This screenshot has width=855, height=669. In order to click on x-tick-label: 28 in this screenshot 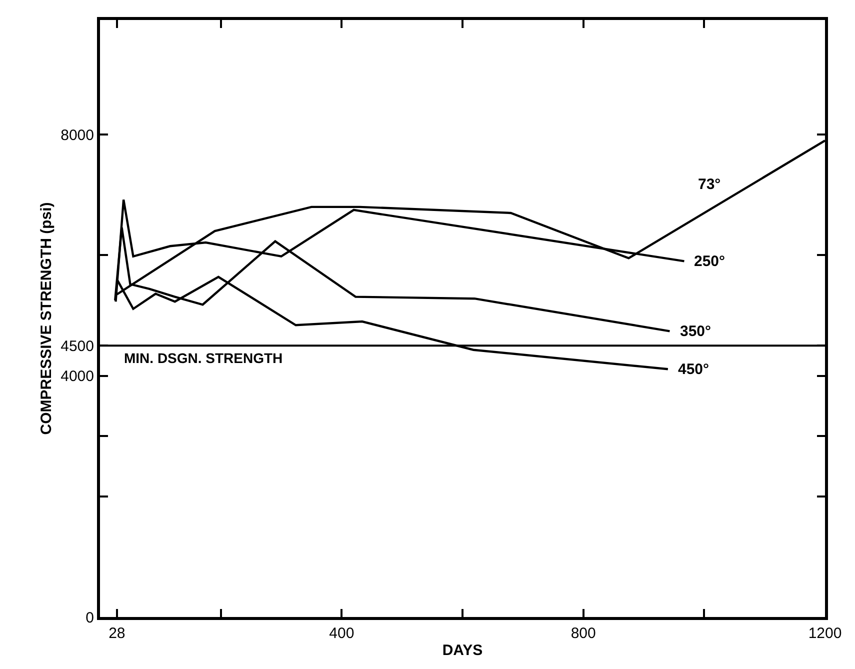, I will do `click(117, 633)`.